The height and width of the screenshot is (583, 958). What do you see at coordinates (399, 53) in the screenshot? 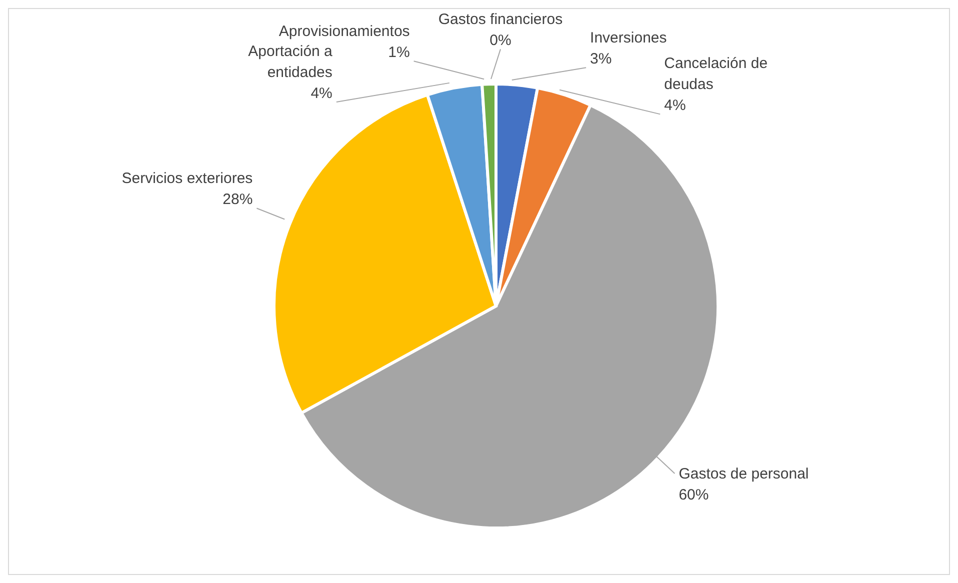
I see `data-label: 1%` at bounding box center [399, 53].